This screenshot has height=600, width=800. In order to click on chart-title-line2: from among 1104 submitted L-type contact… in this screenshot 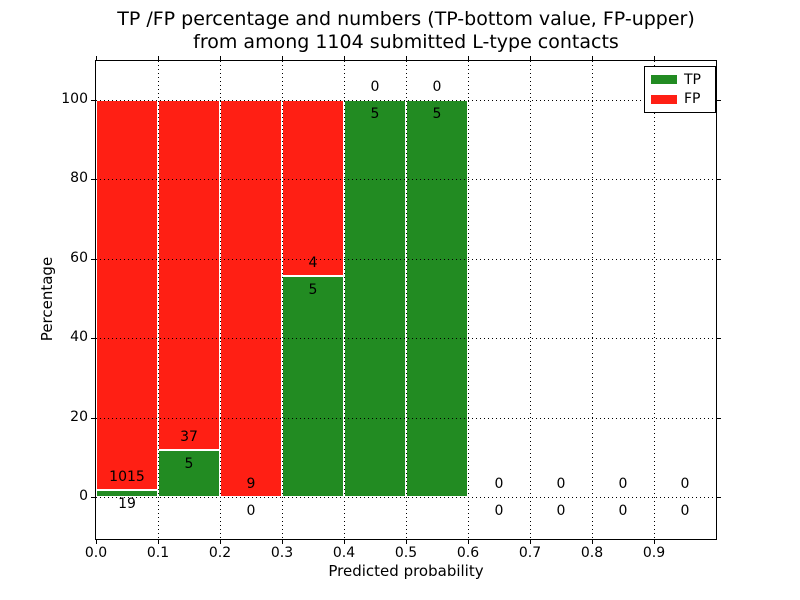, I will do `click(406, 42)`.